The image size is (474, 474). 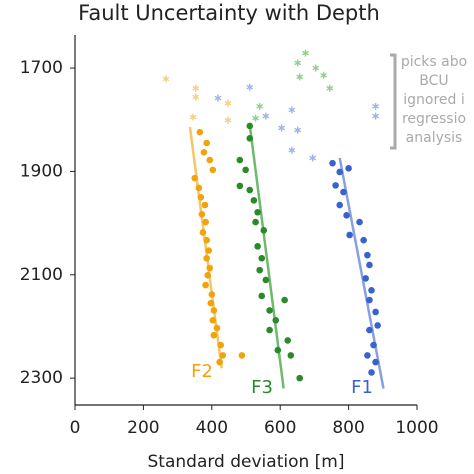 I want to click on x-tick-label: 400, so click(x=212, y=428).